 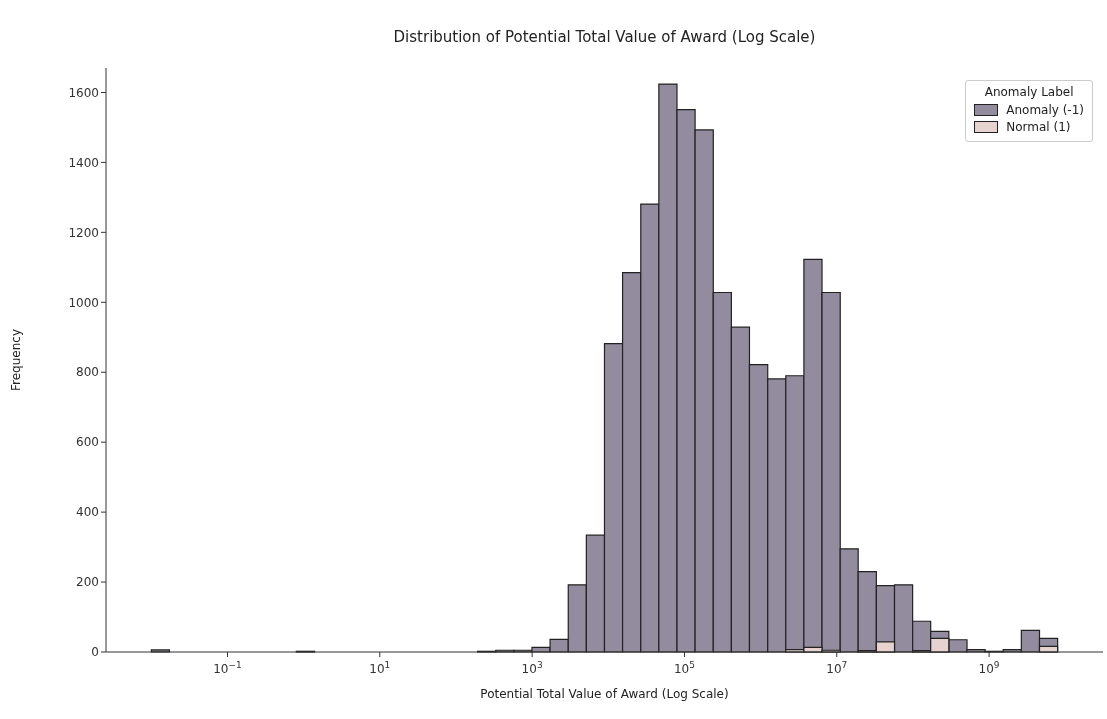 What do you see at coordinates (87, 582) in the screenshot?
I see `y-tick-label: 200` at bounding box center [87, 582].